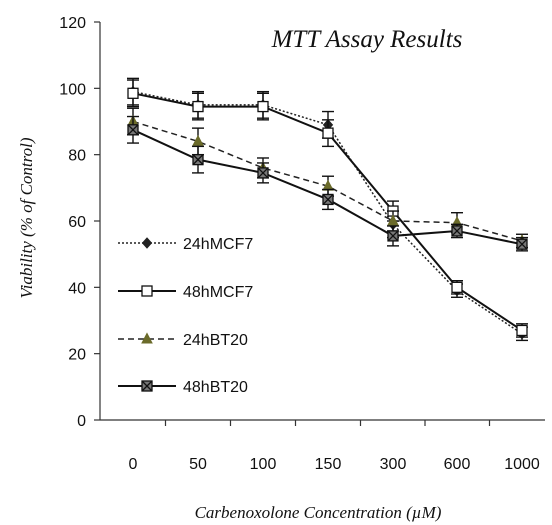  What do you see at coordinates (133, 464) in the screenshot?
I see `x-tick-label: 0` at bounding box center [133, 464].